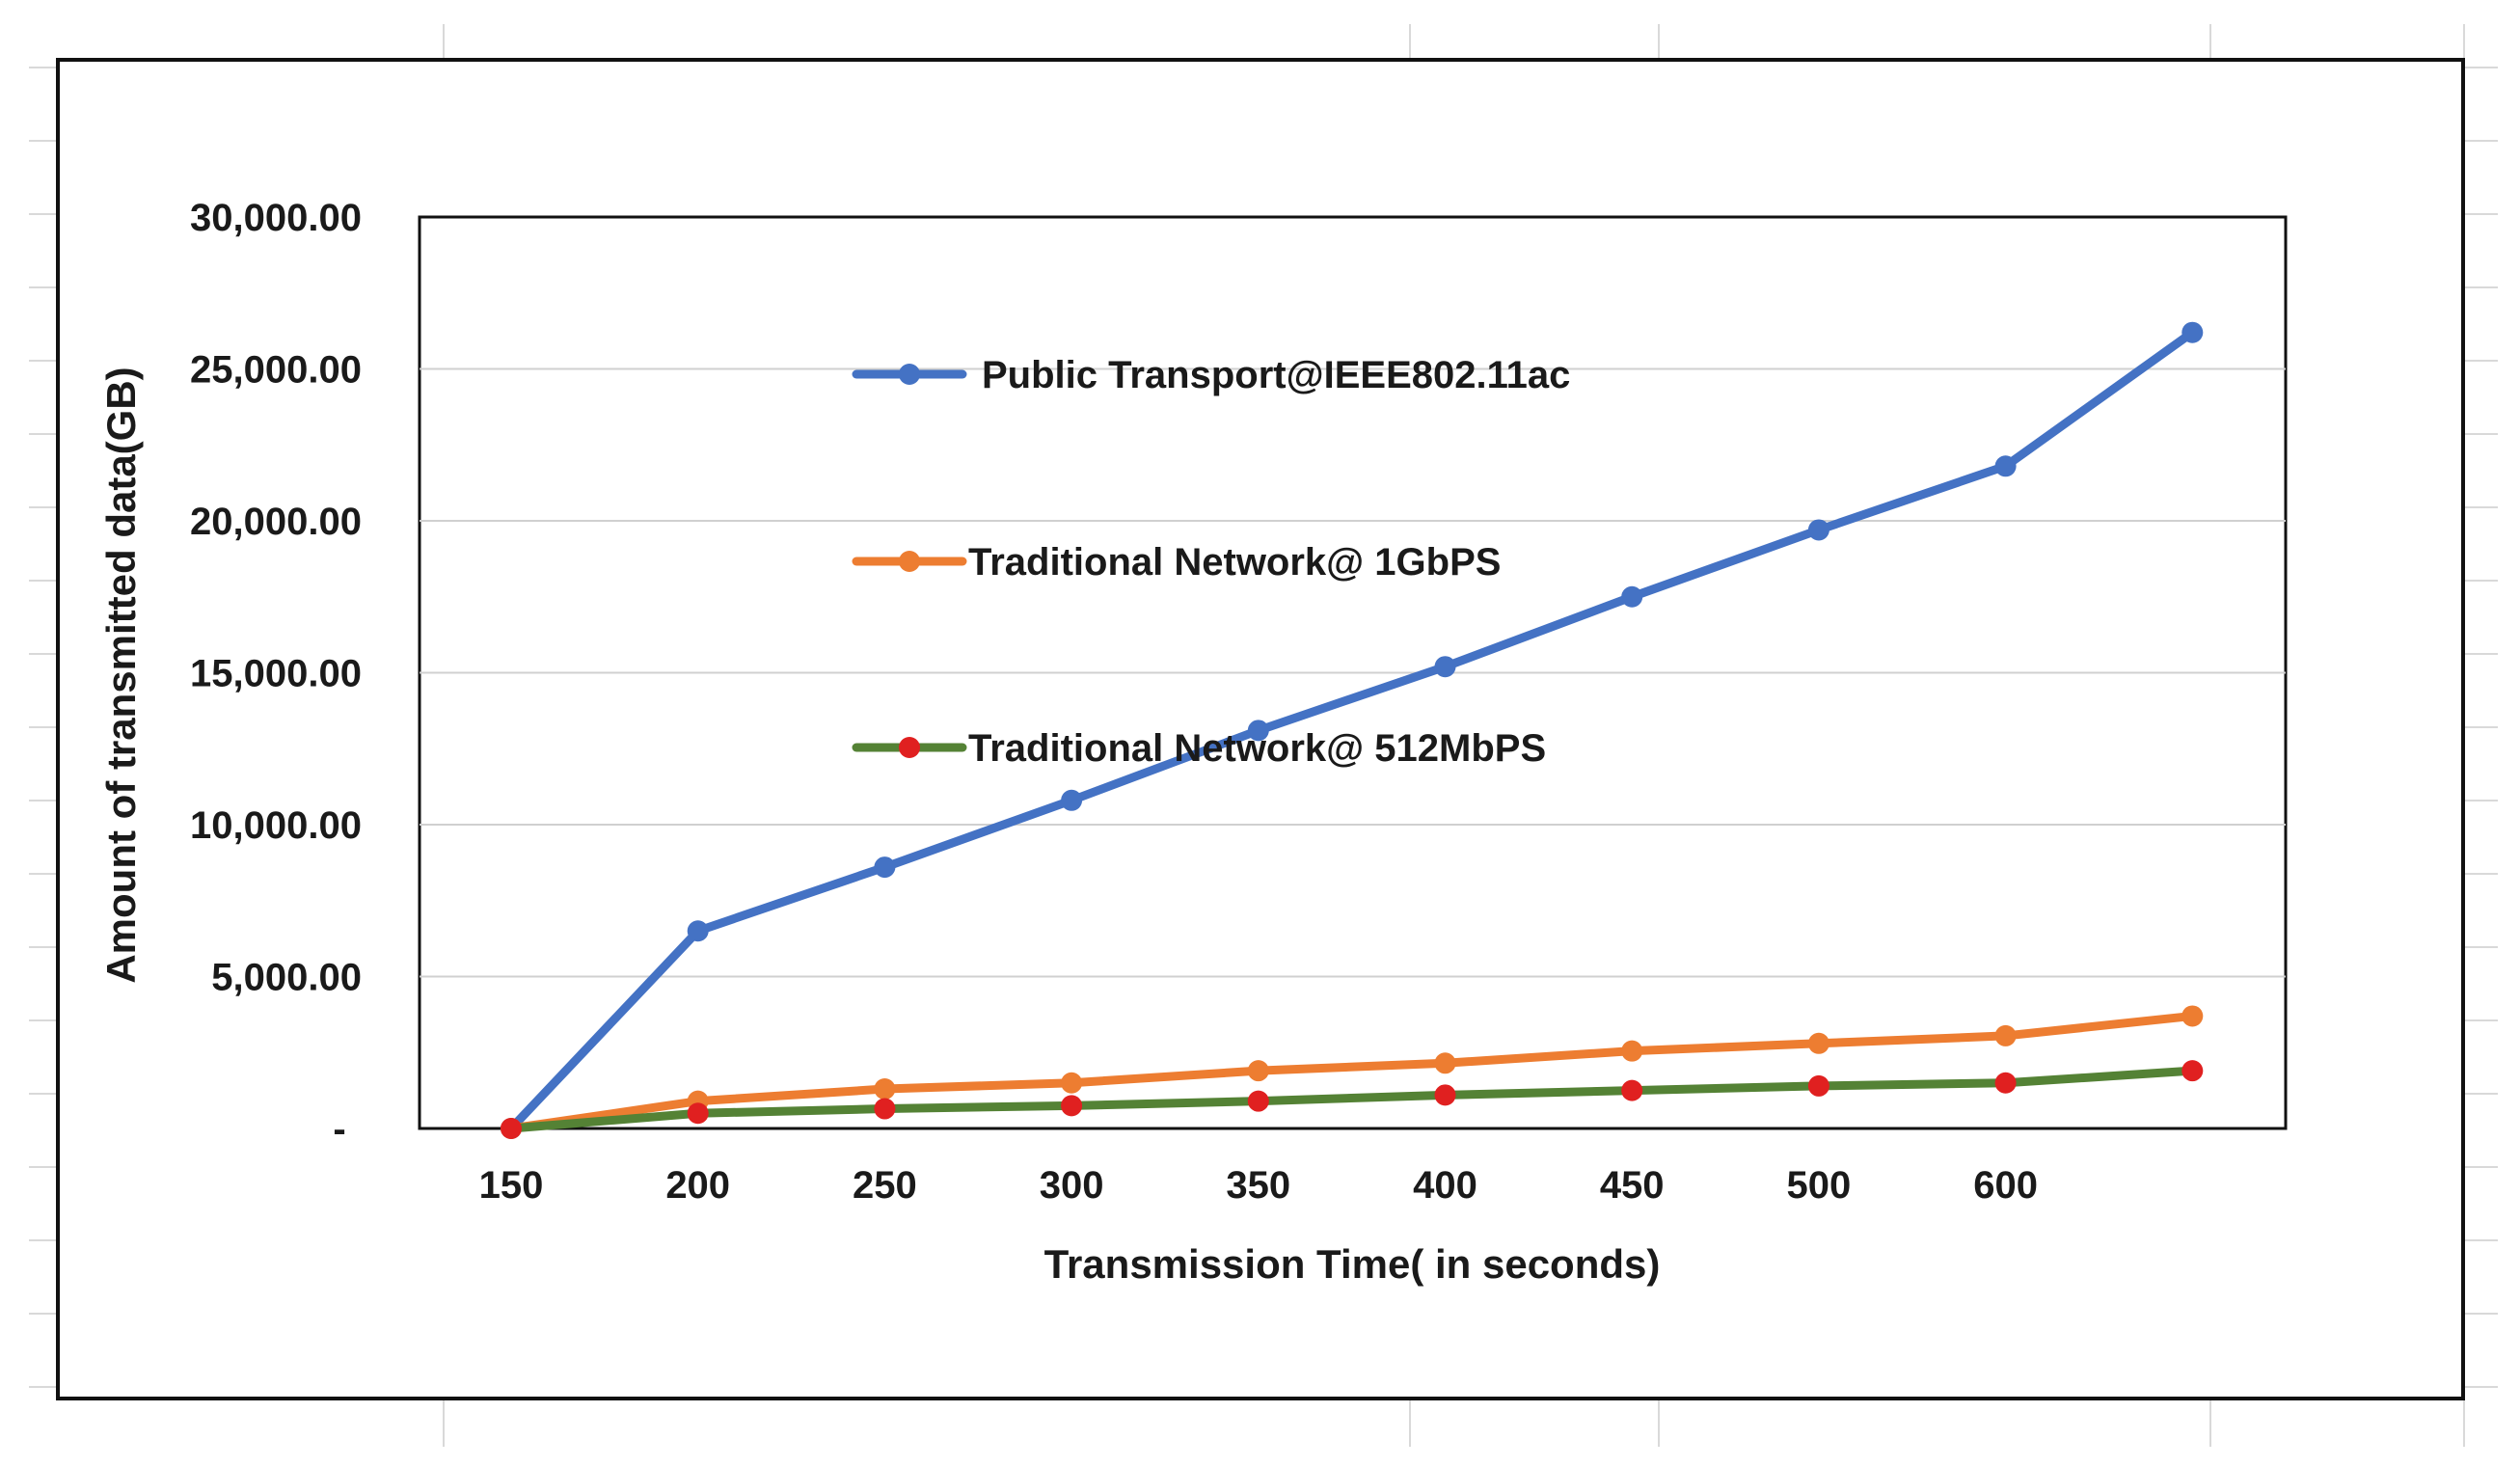  Describe the element at coordinates (697, 1185) in the screenshot. I see `x-tick-label: 200` at that location.